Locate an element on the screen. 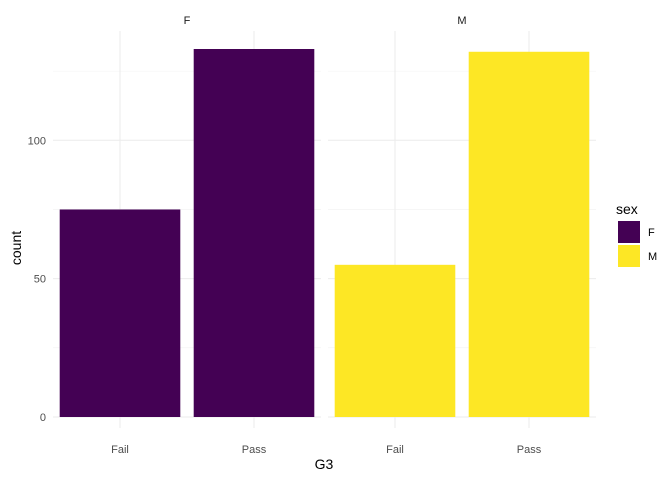 This screenshot has height=485, width=672. legend-title: sex is located at coordinates (627, 209).